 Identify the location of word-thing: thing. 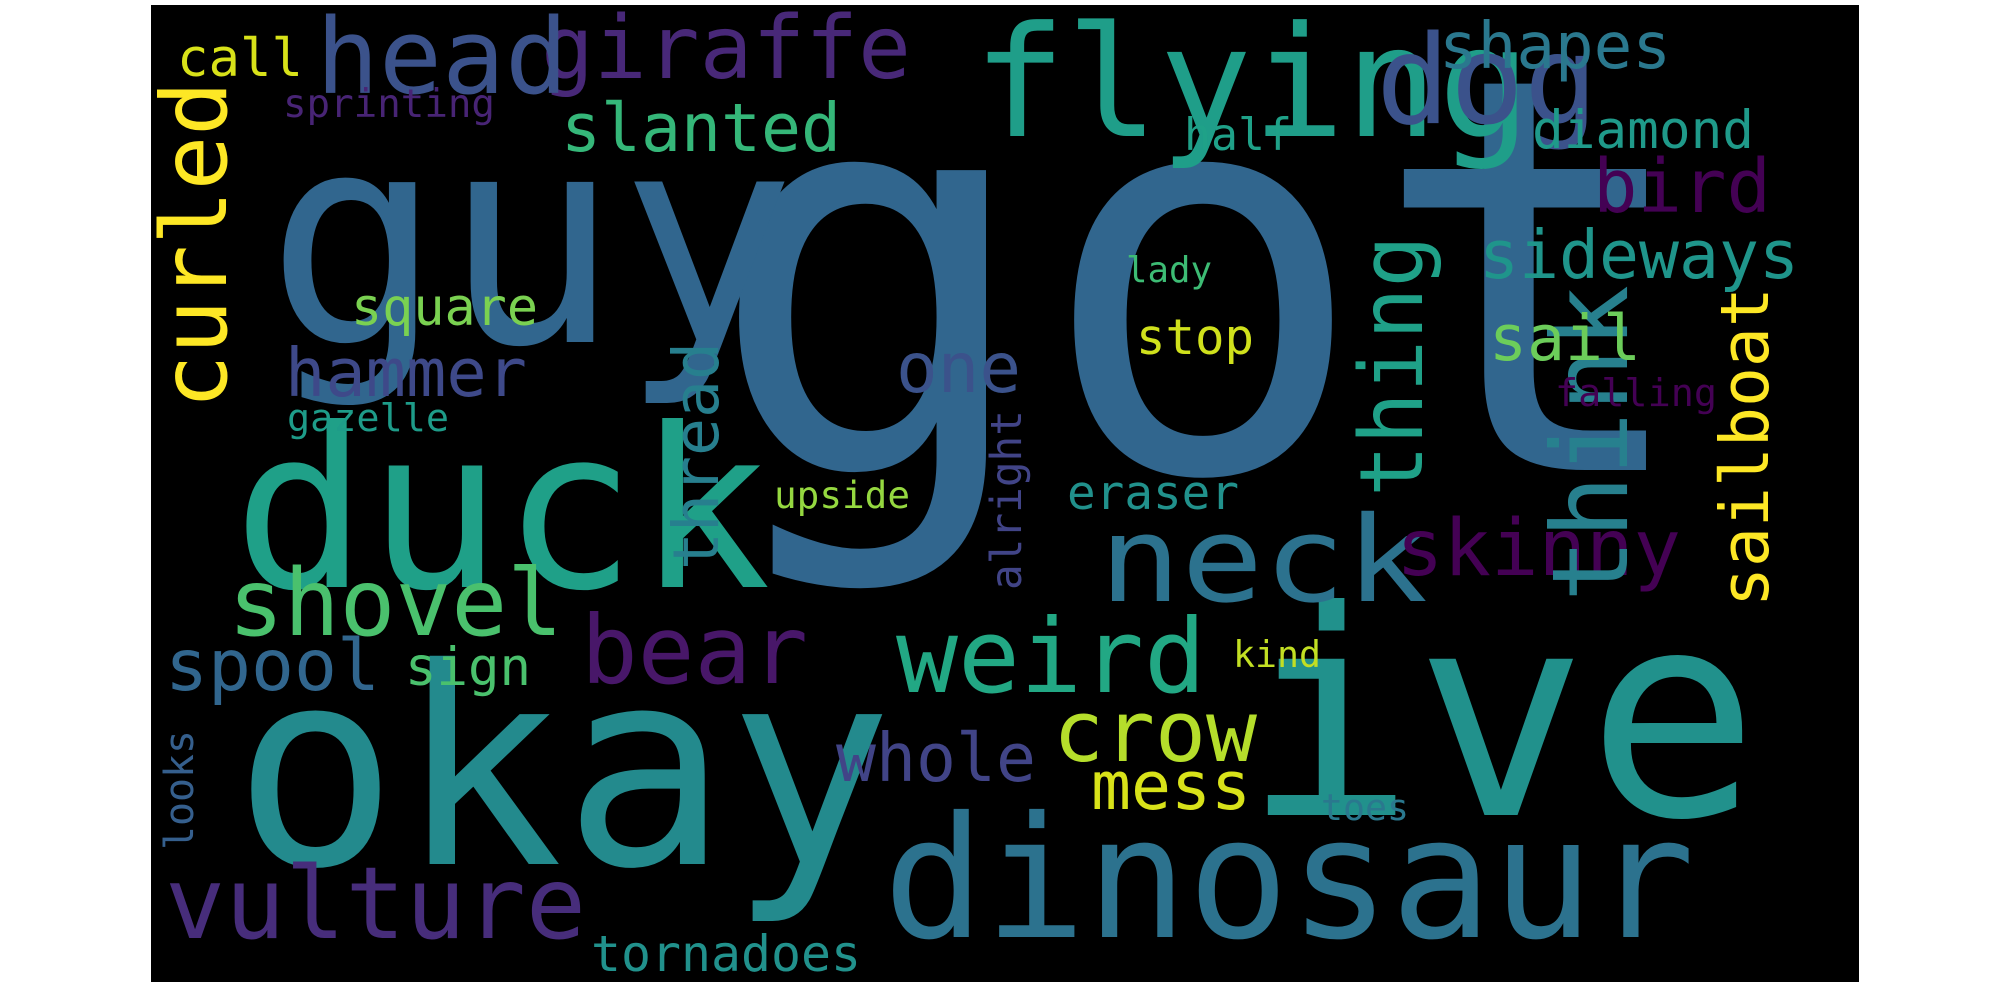
(1392, 366).